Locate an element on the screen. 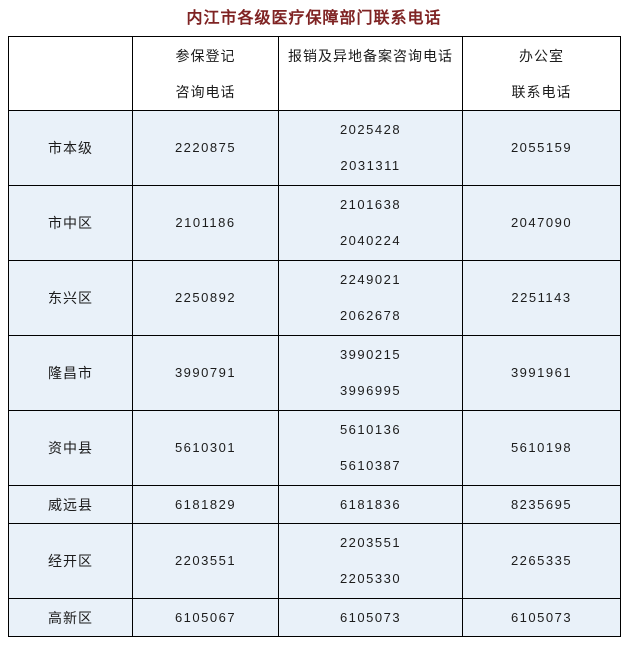  reimburse-phone-cell-line: 6181836 is located at coordinates (370, 504).